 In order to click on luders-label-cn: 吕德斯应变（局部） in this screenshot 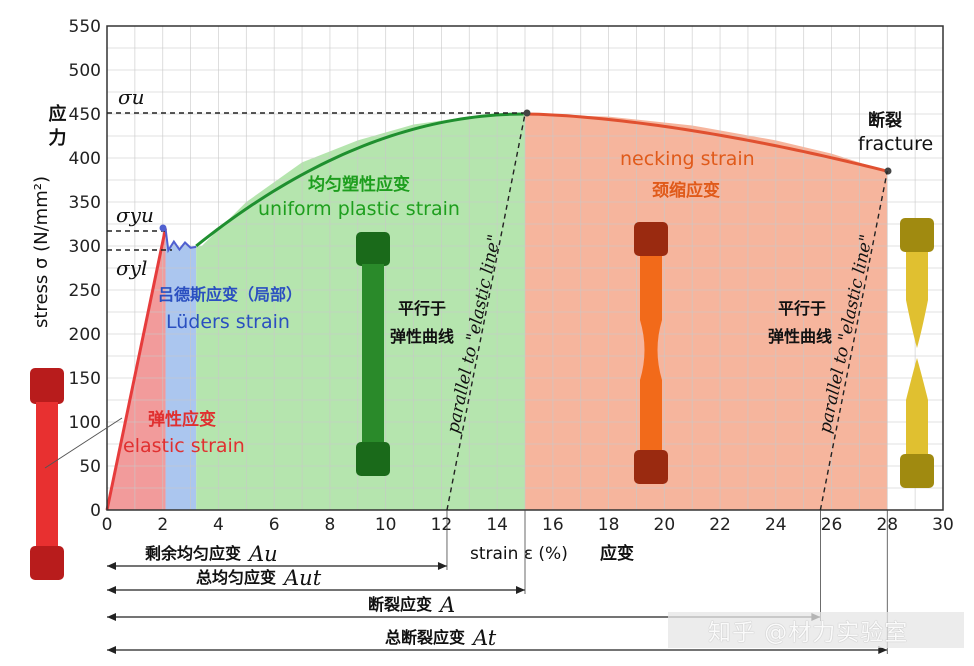, I will do `click(230, 294)`.